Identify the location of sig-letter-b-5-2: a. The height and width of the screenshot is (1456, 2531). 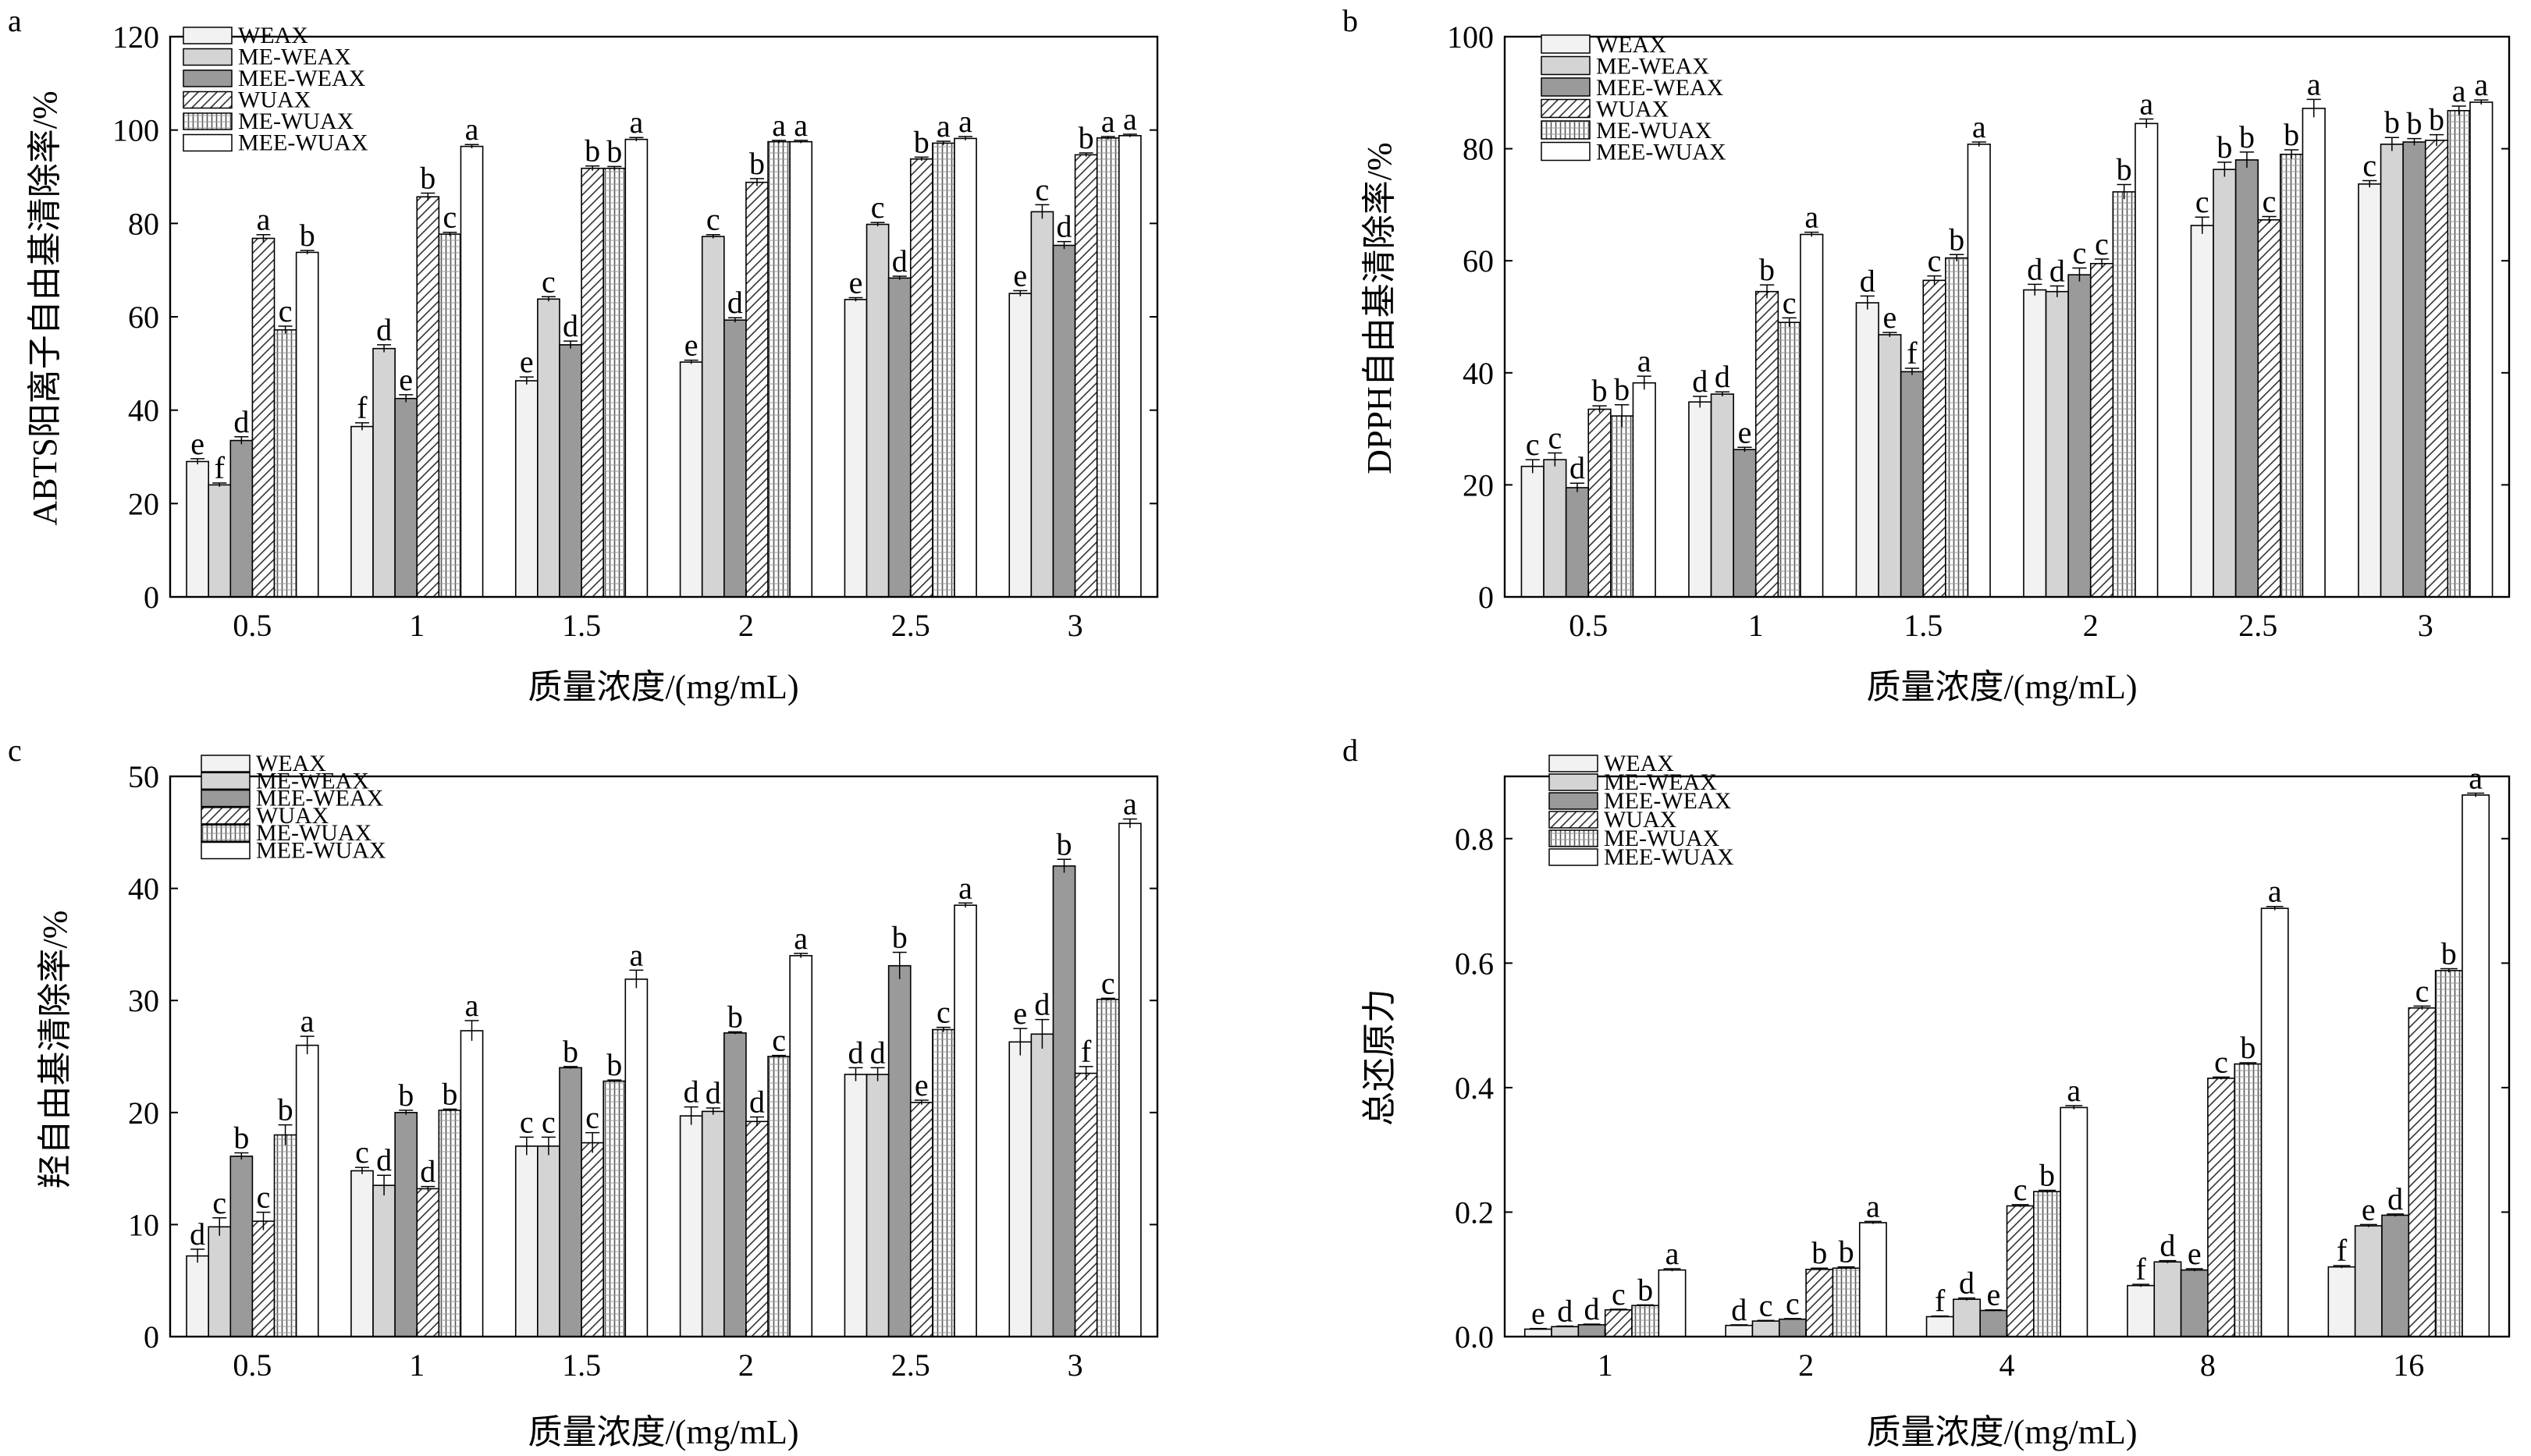
(1979, 127).